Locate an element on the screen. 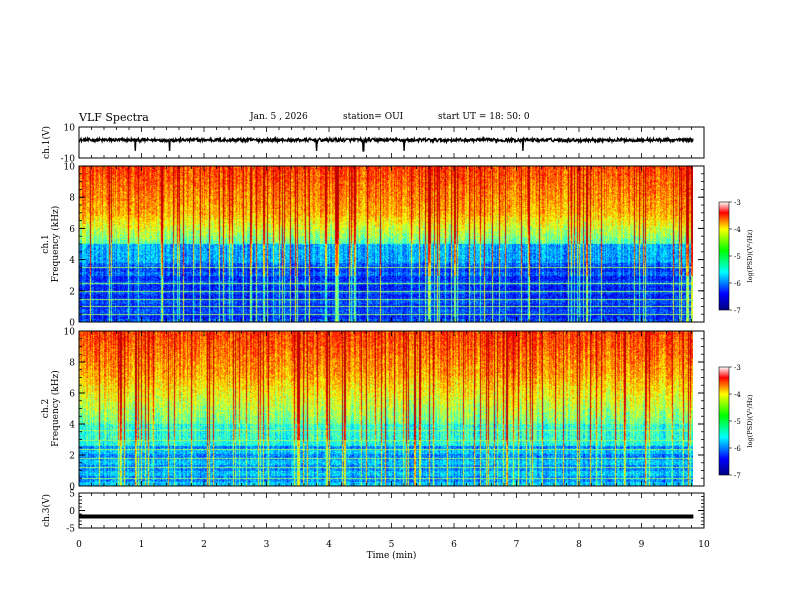 This screenshot has width=792, height=612. ch2-spectrogram-ytick-label: 4 is located at coordinates (72, 426).